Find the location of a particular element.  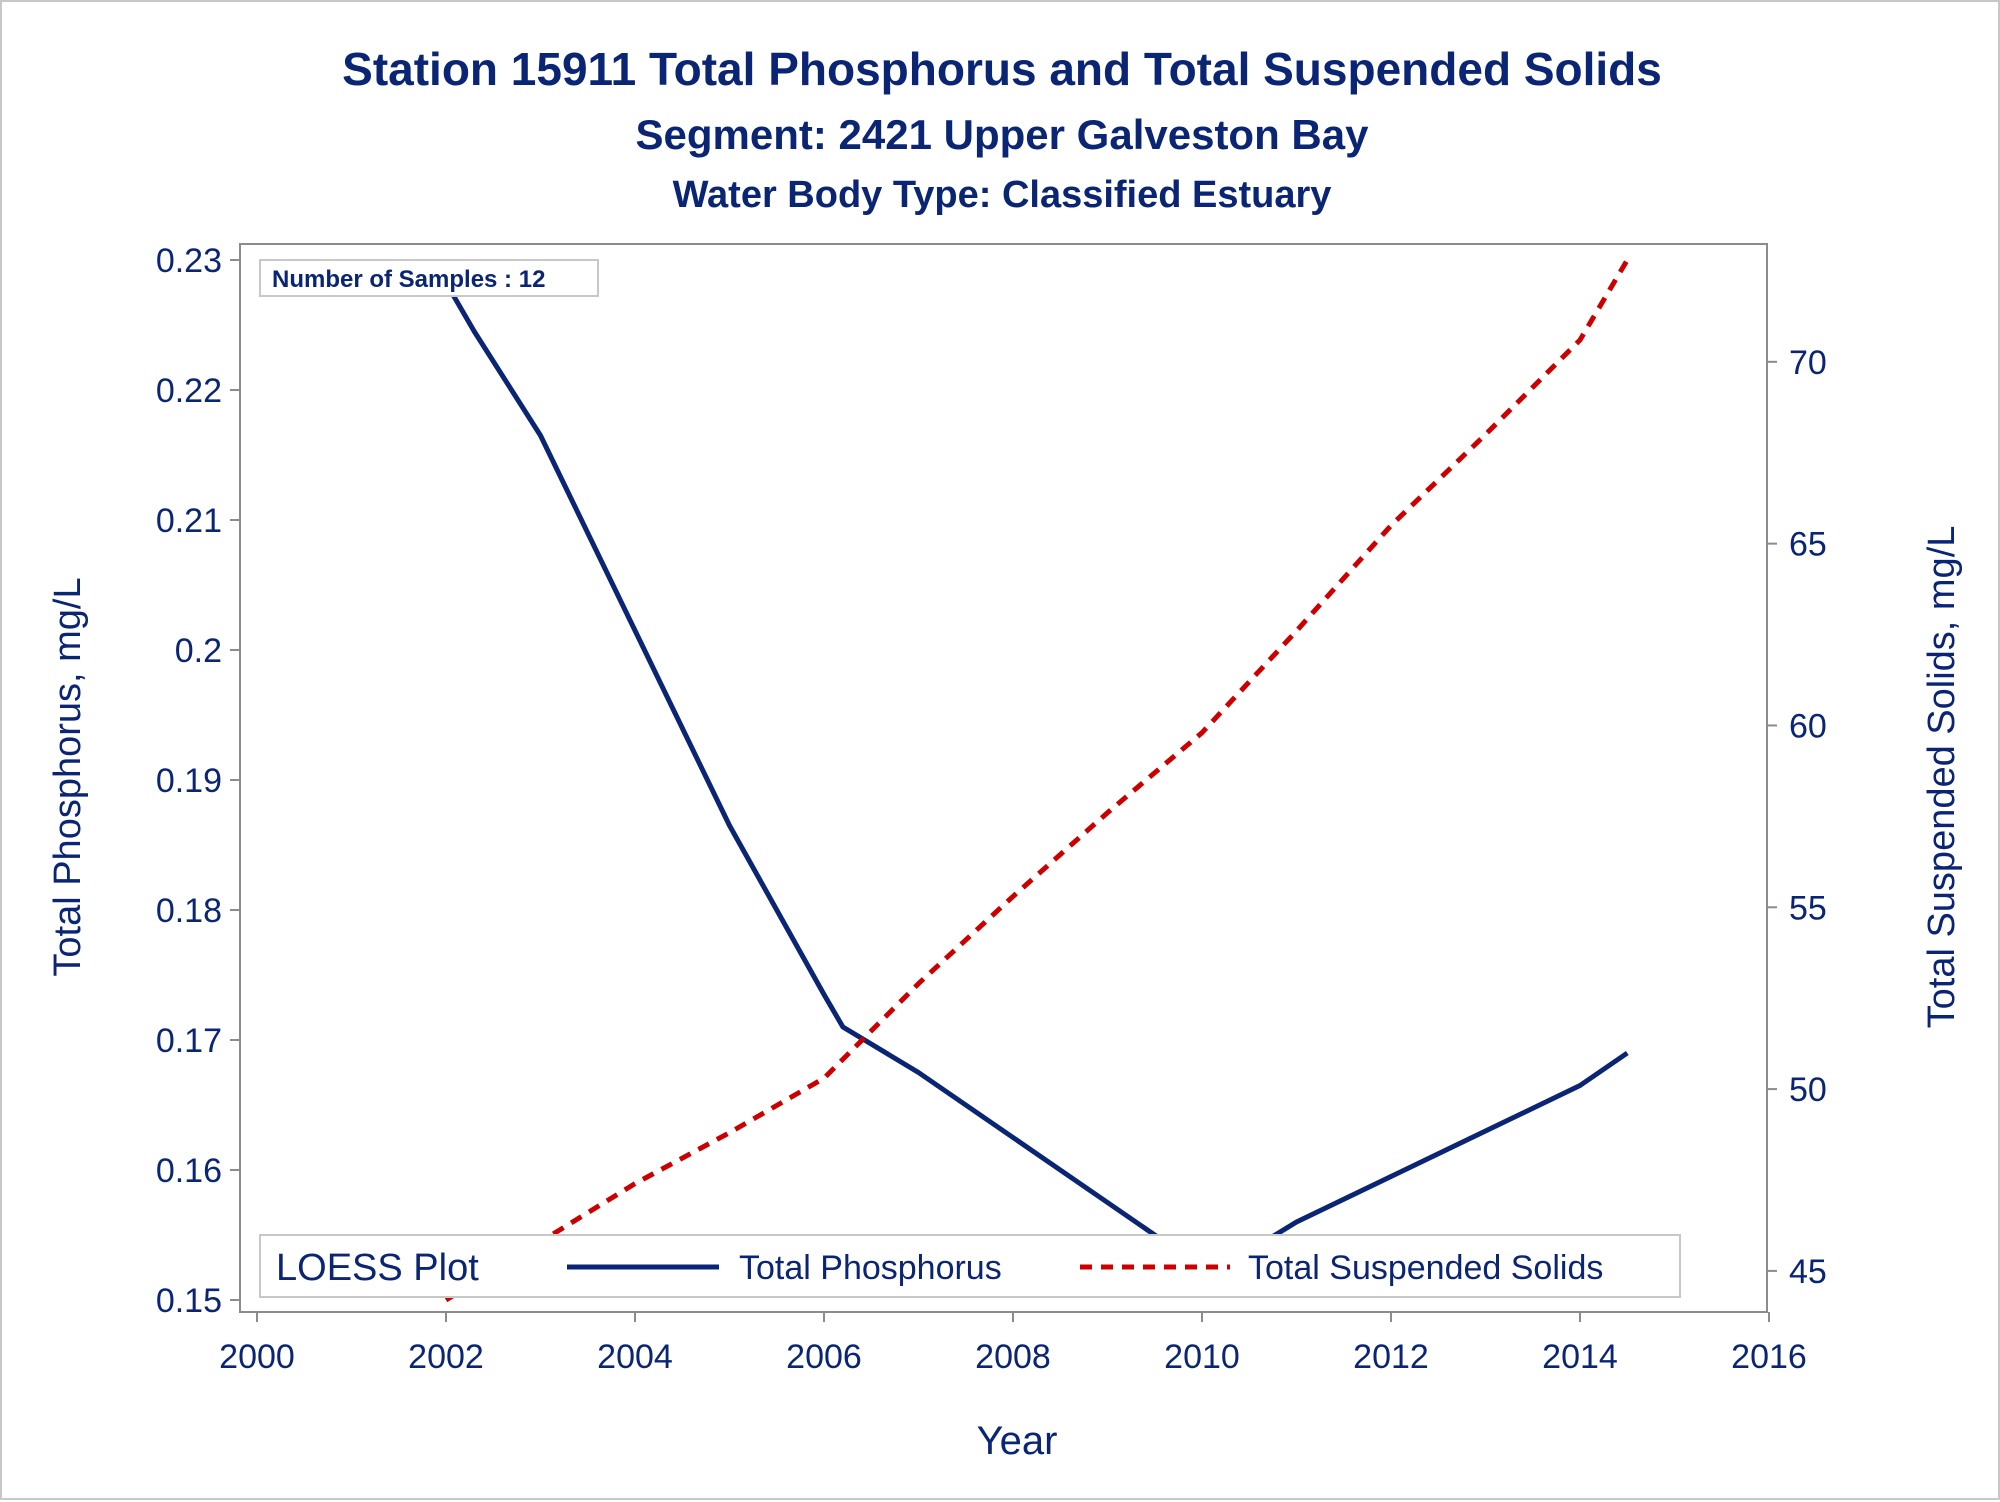

y-right-tick-label: 70 is located at coordinates (1808, 363).